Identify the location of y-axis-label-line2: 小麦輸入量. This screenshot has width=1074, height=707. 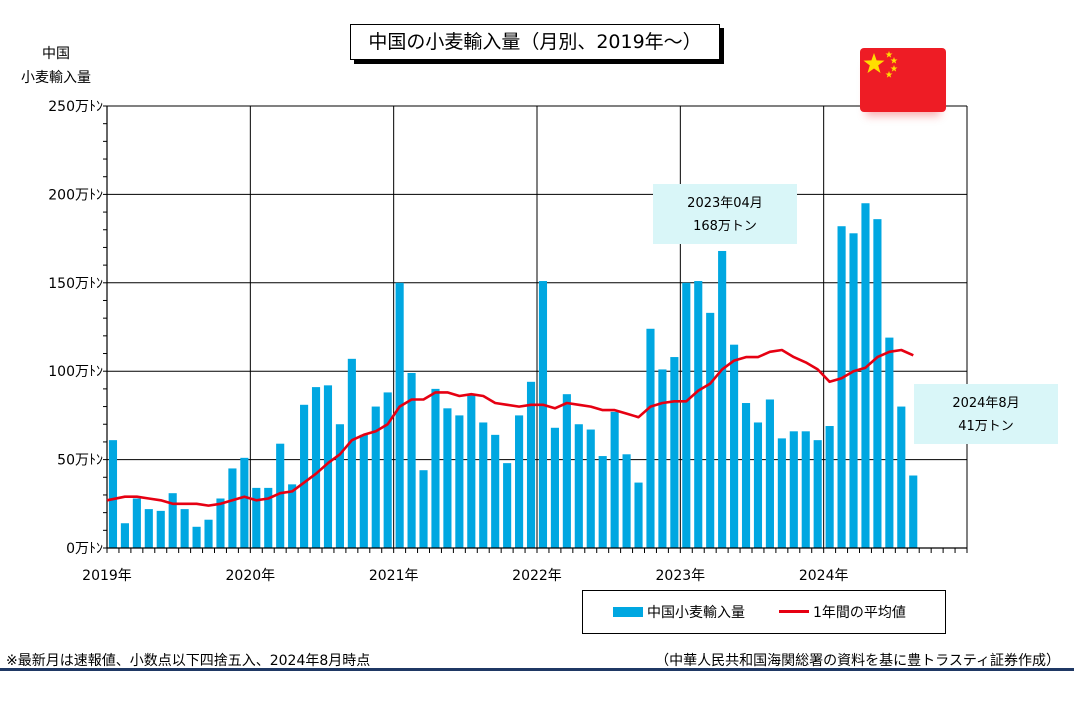
(56, 78).